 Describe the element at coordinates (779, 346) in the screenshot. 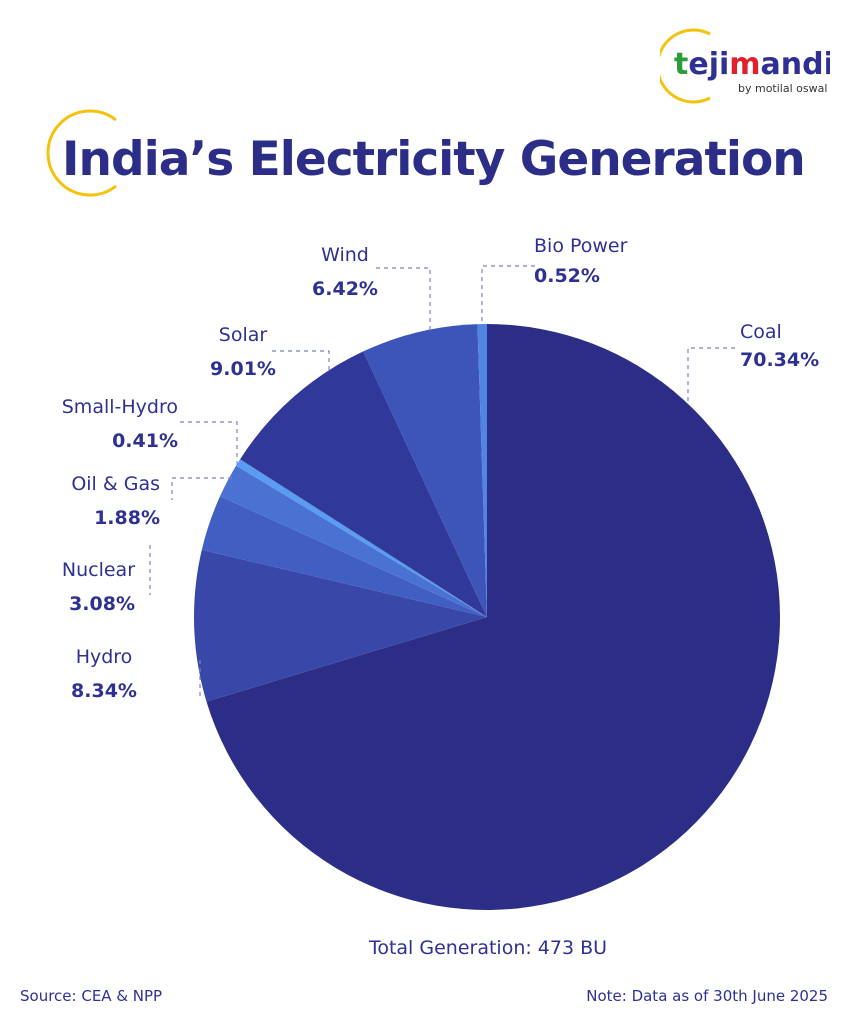

I see `label-coal: Coal 70.34%` at that location.